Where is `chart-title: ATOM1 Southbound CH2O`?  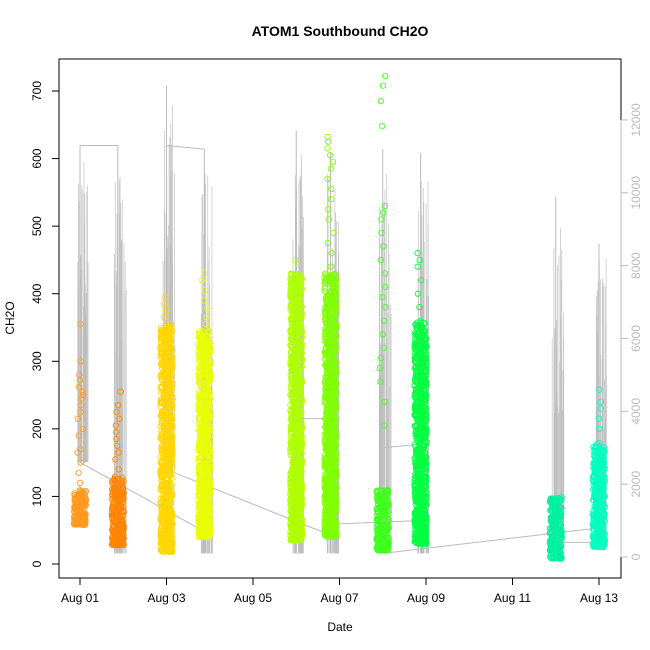 chart-title: ATOM1 Southbound CH2O is located at coordinates (340, 31).